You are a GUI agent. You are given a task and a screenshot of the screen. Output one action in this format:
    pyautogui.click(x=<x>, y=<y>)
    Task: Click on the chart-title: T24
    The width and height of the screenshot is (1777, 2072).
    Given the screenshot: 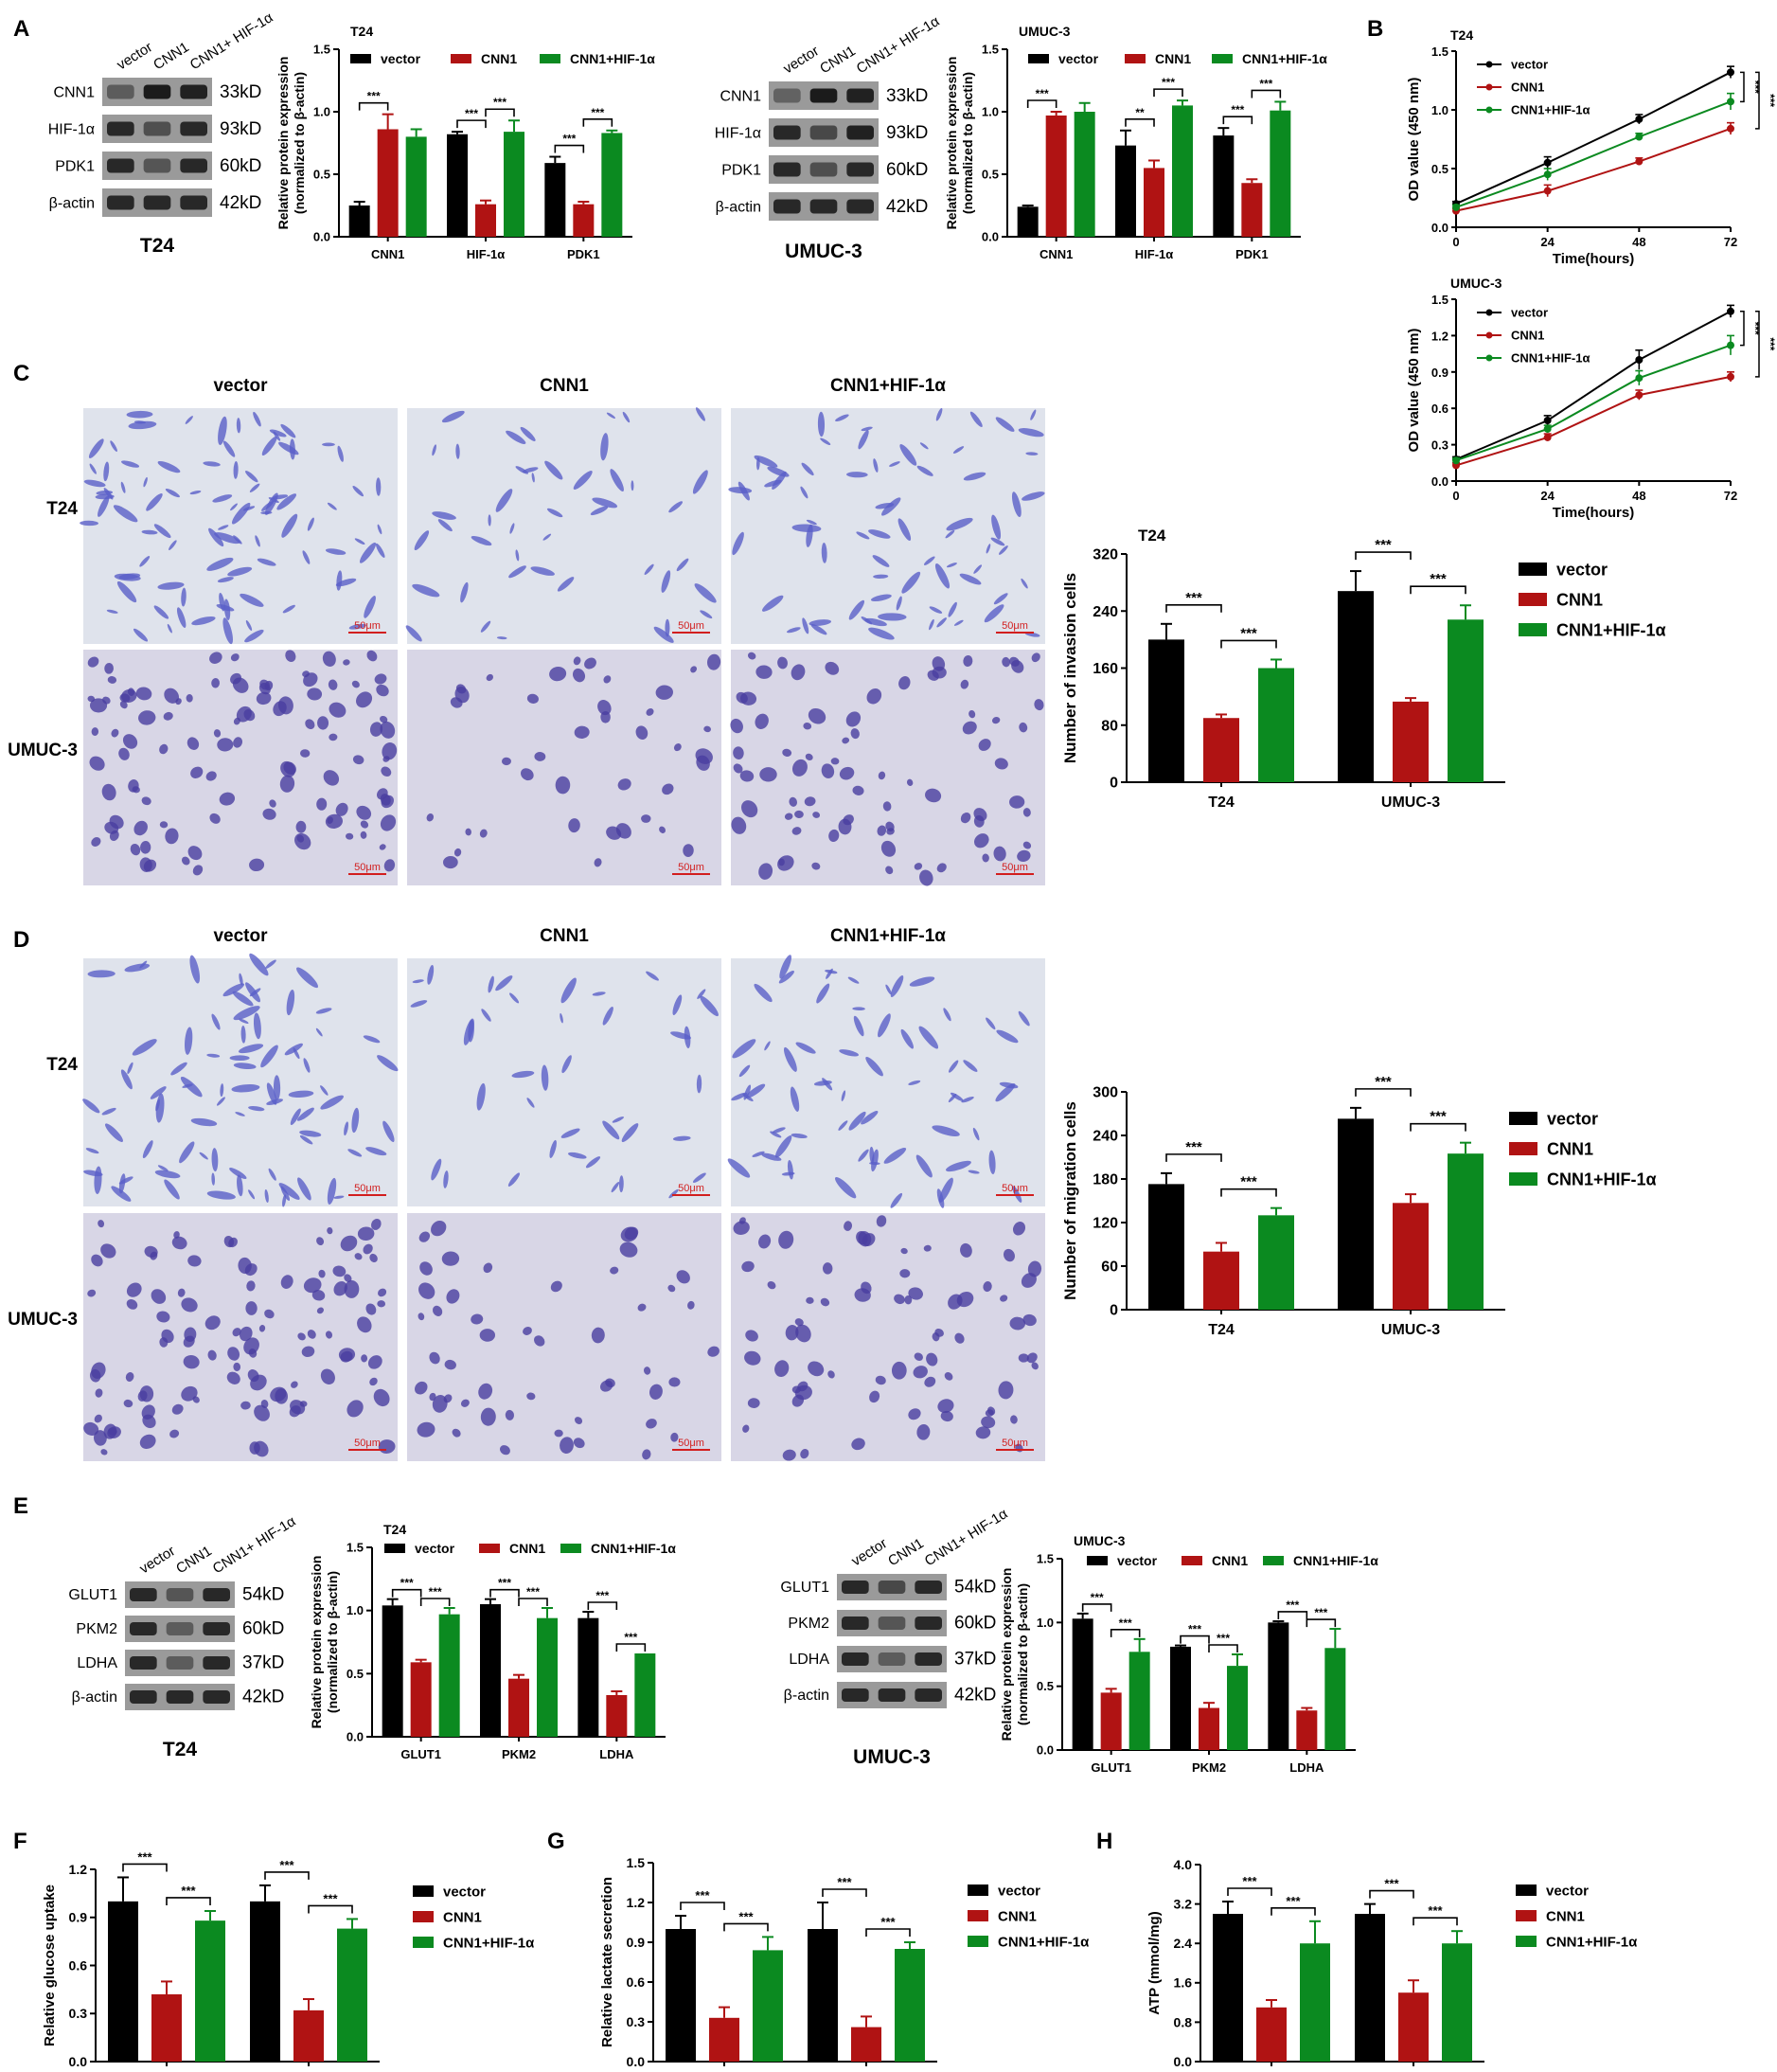 What is the action you would take?
    pyautogui.click(x=1461, y=35)
    